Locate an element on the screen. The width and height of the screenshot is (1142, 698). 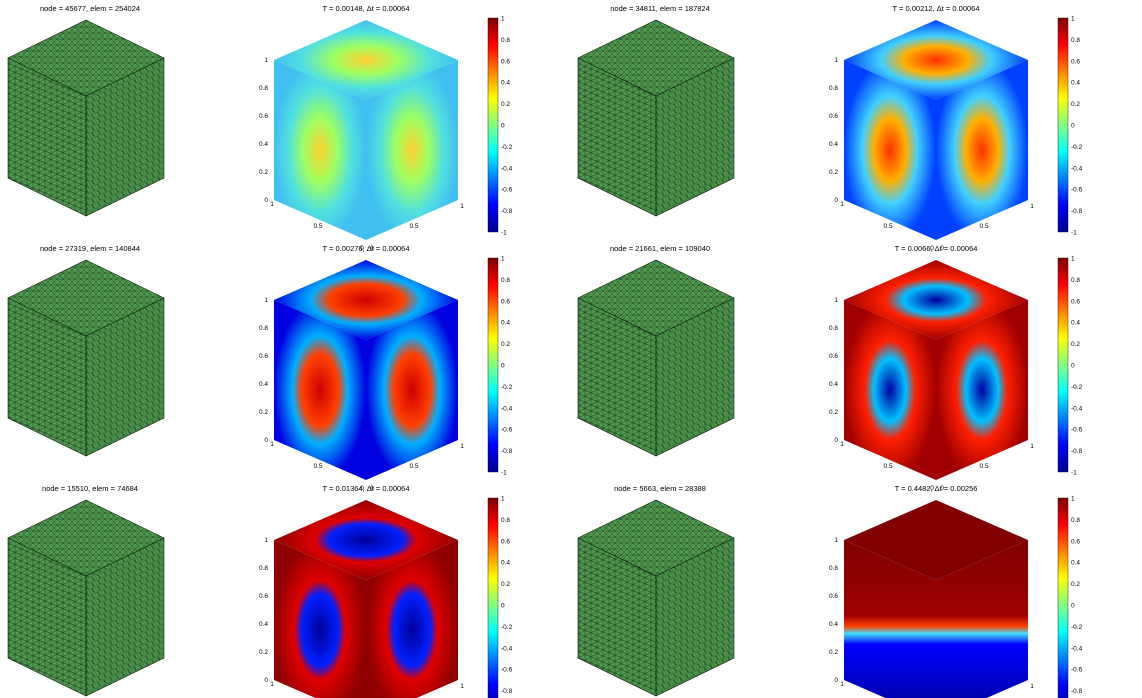
right-axis-tick-label: 0.5 is located at coordinates (413, 466).